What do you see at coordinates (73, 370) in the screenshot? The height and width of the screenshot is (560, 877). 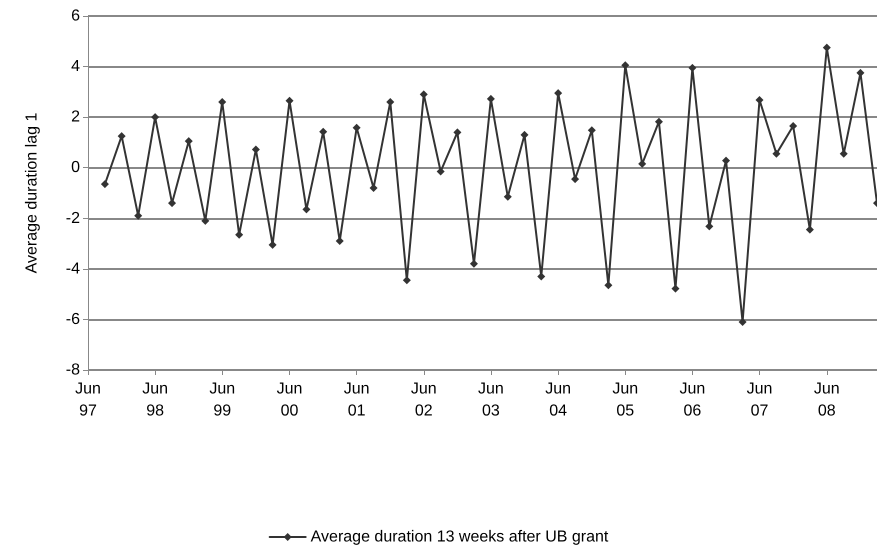 I see `y-tick-label: -8` at bounding box center [73, 370].